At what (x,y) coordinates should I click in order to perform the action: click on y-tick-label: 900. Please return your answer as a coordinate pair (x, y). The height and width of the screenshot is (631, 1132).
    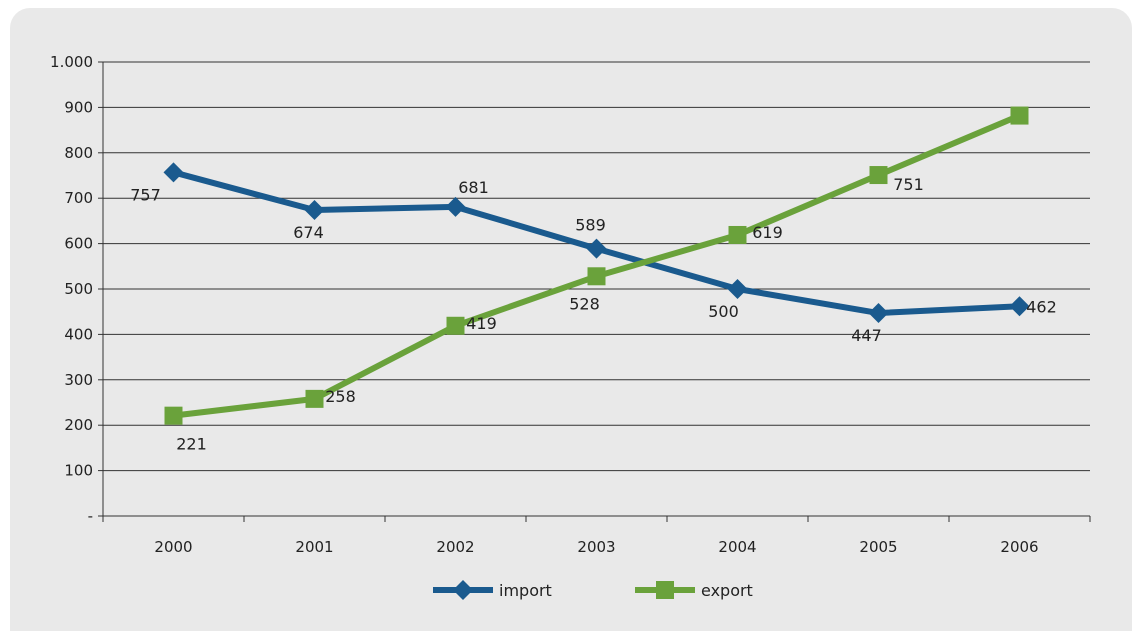
    Looking at the image, I should click on (78, 107).